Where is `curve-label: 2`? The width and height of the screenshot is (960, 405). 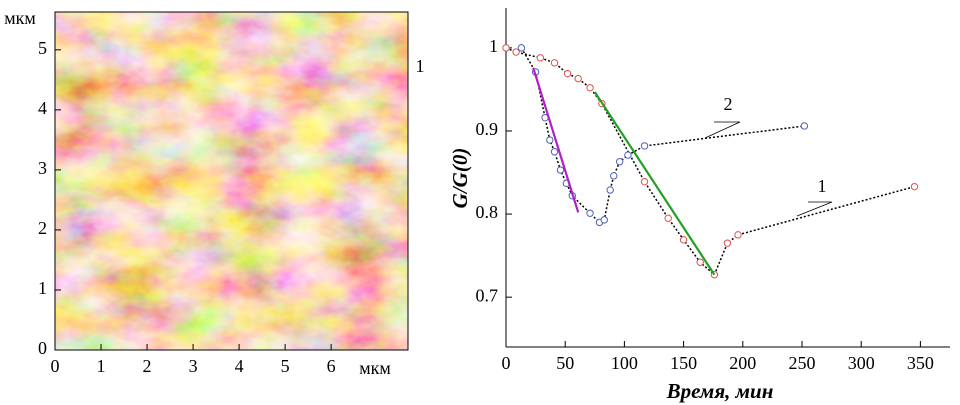 curve-label: 2 is located at coordinates (728, 104).